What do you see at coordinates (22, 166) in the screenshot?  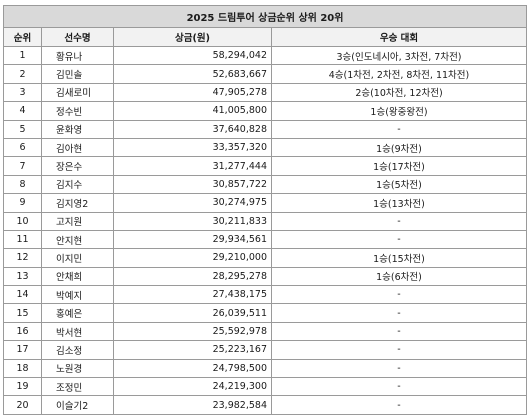 I see `rank-cell: 7` at bounding box center [22, 166].